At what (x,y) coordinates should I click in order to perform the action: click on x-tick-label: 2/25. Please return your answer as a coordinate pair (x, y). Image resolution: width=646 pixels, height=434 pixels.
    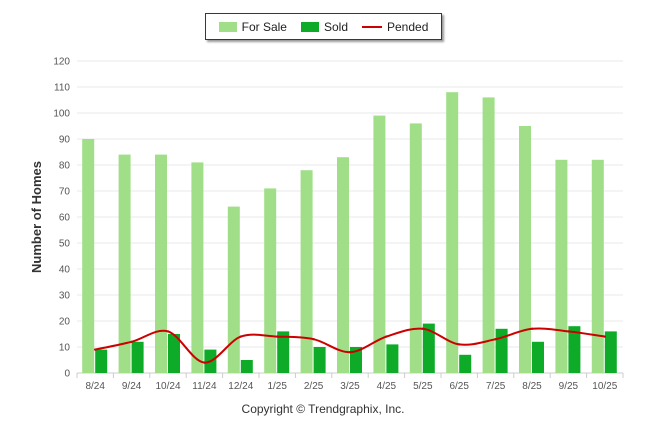
    Looking at the image, I should click on (314, 386).